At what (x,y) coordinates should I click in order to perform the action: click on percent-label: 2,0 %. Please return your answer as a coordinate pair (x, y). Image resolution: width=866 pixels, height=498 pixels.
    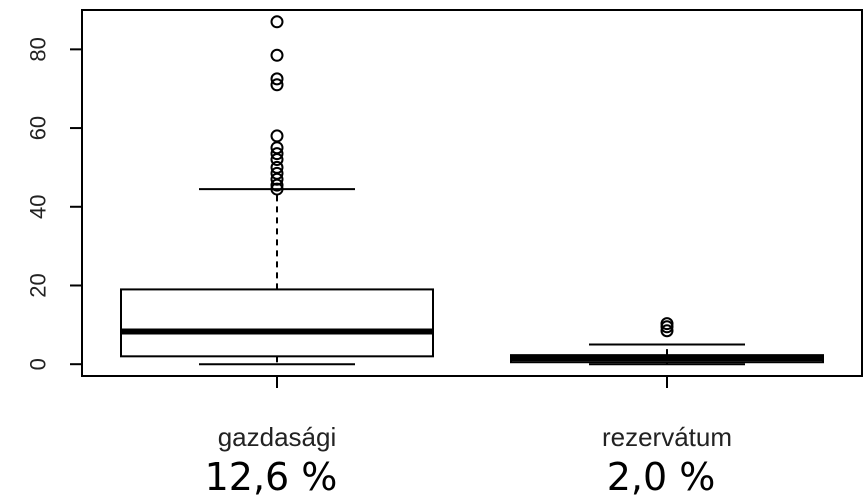
    Looking at the image, I should click on (661, 476).